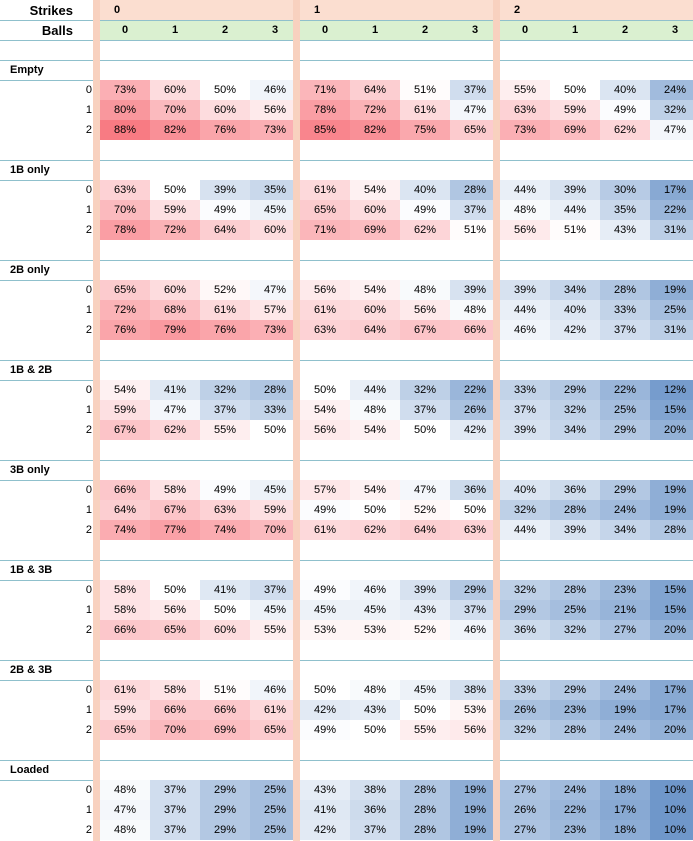  What do you see at coordinates (475, 690) in the screenshot?
I see `probability-cell: 38%` at bounding box center [475, 690].